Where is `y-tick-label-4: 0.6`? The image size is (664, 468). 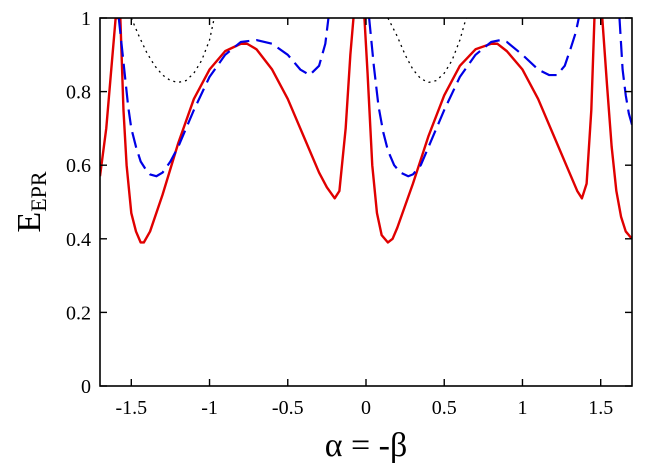
y-tick-label-4: 0.6 is located at coordinates (78, 166).